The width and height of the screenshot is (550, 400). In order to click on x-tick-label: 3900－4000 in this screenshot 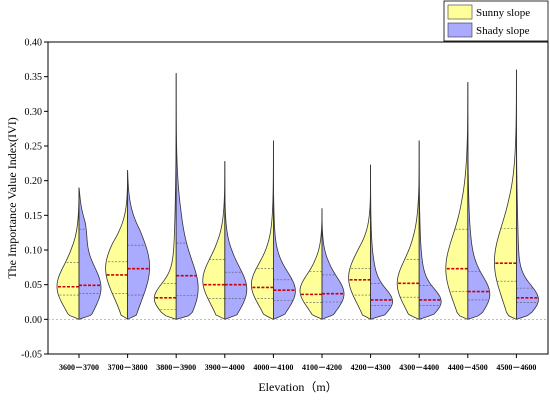, I will do `click(225, 367)`.